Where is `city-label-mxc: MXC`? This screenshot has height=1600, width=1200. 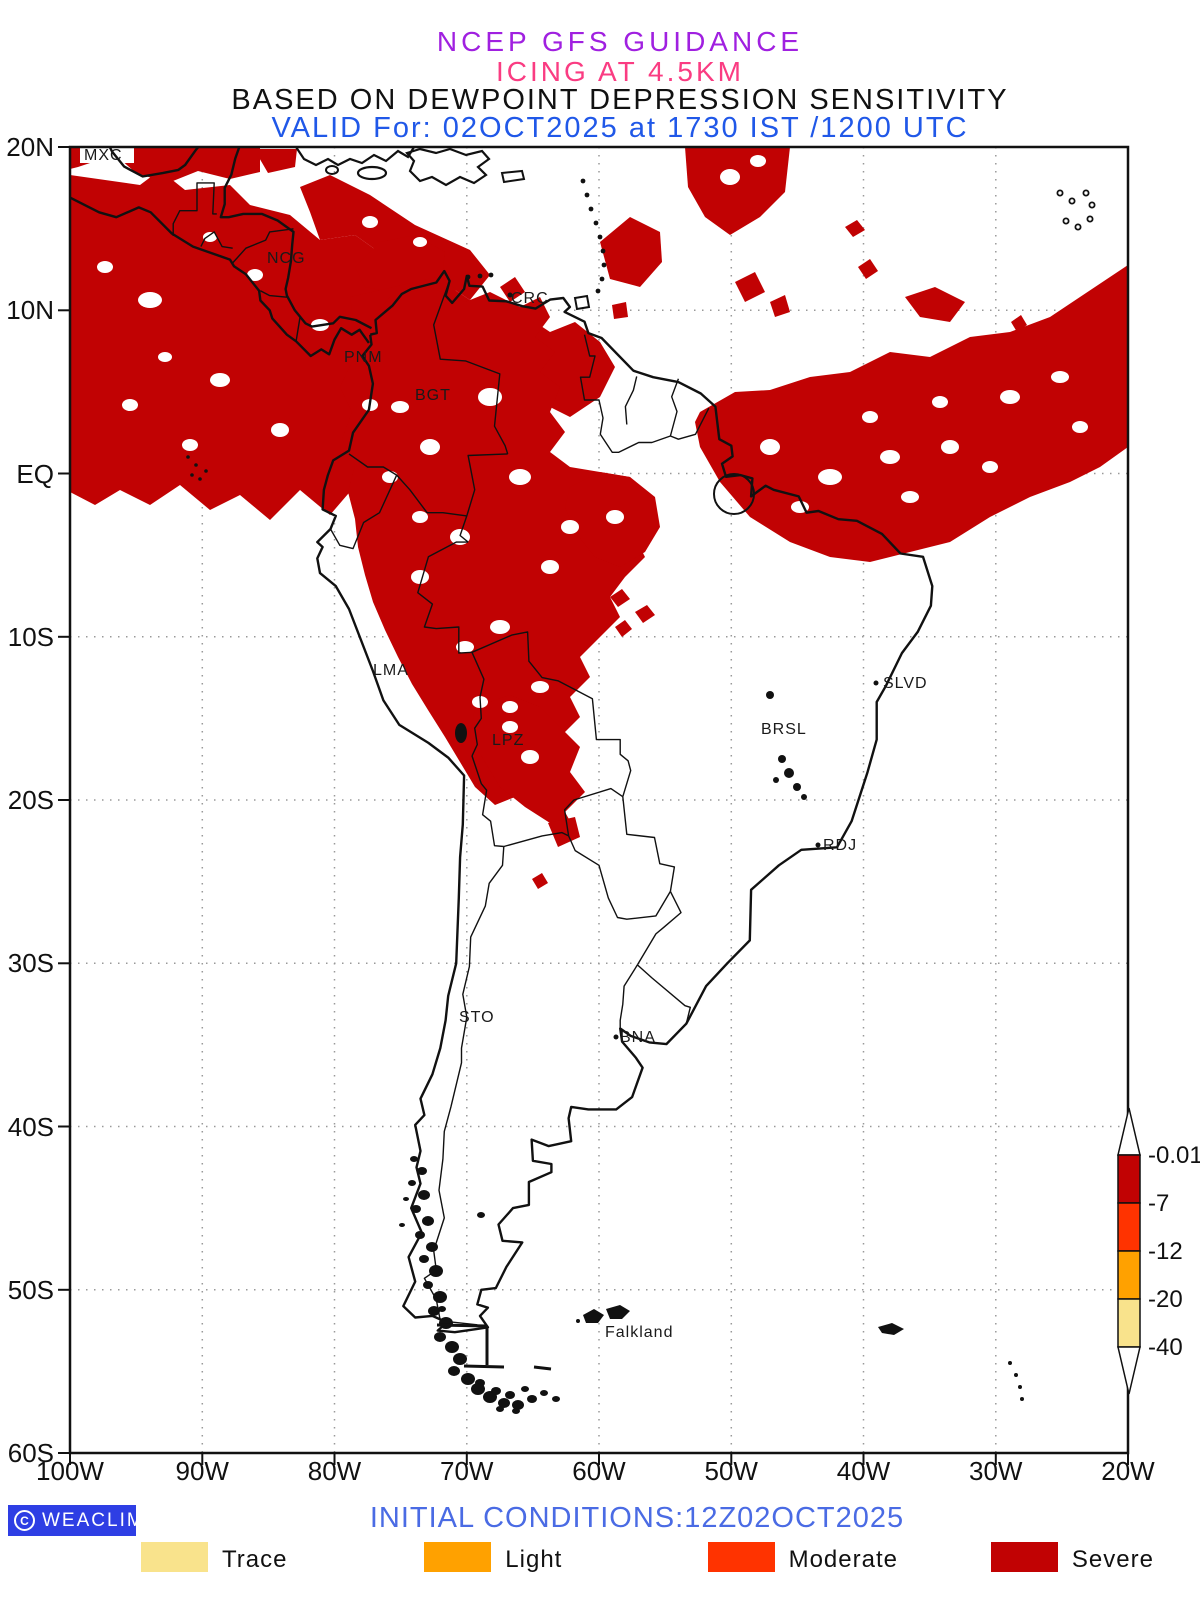
city-label-mxc: MXC is located at coordinates (103, 155).